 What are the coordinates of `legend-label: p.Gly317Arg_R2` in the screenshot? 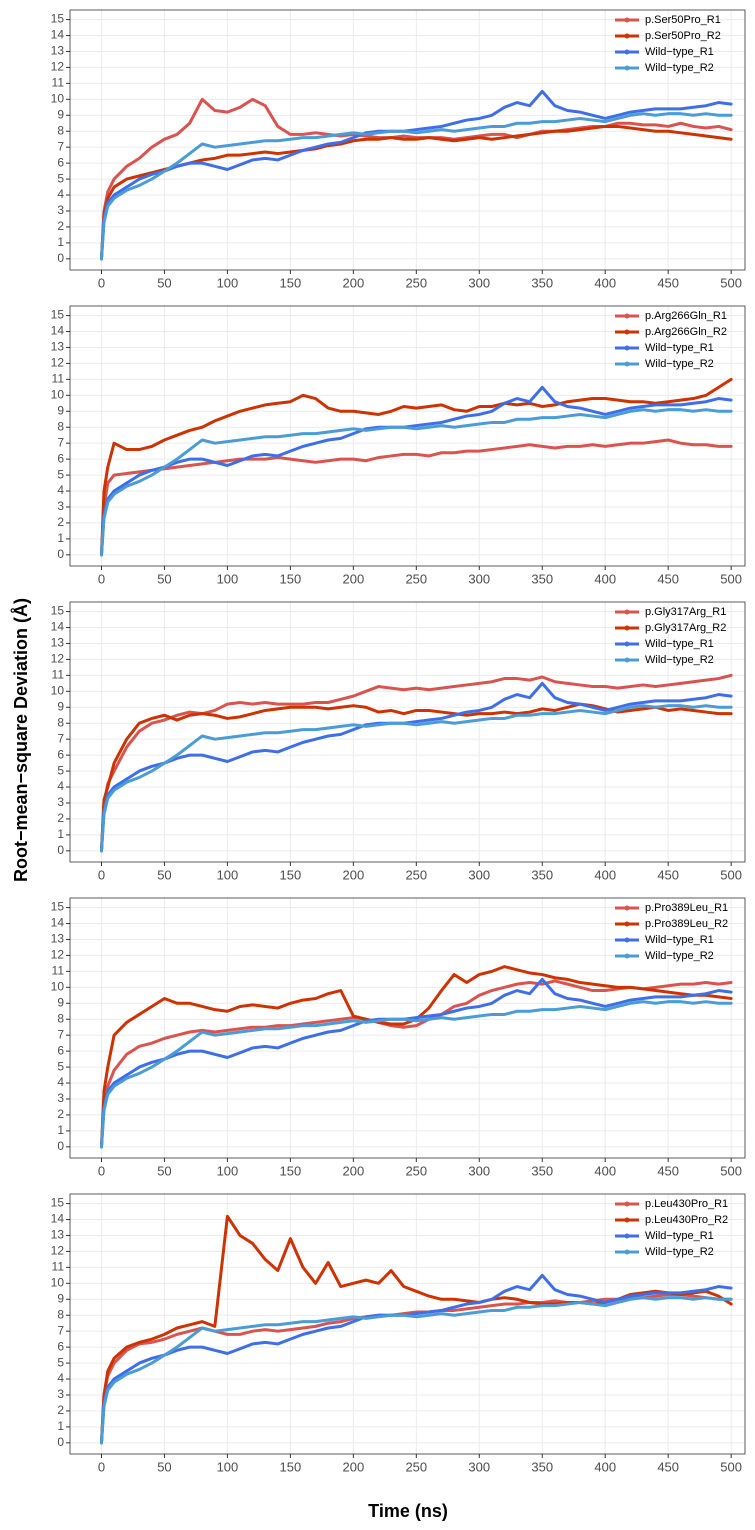 It's located at (685, 628).